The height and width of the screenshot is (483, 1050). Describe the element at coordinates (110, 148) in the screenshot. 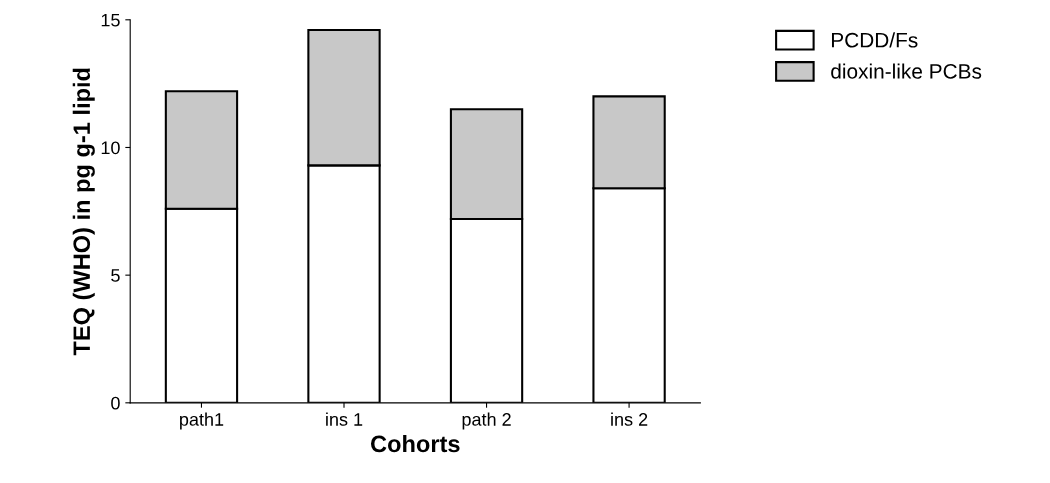

I see `y-tick-label: 10` at that location.